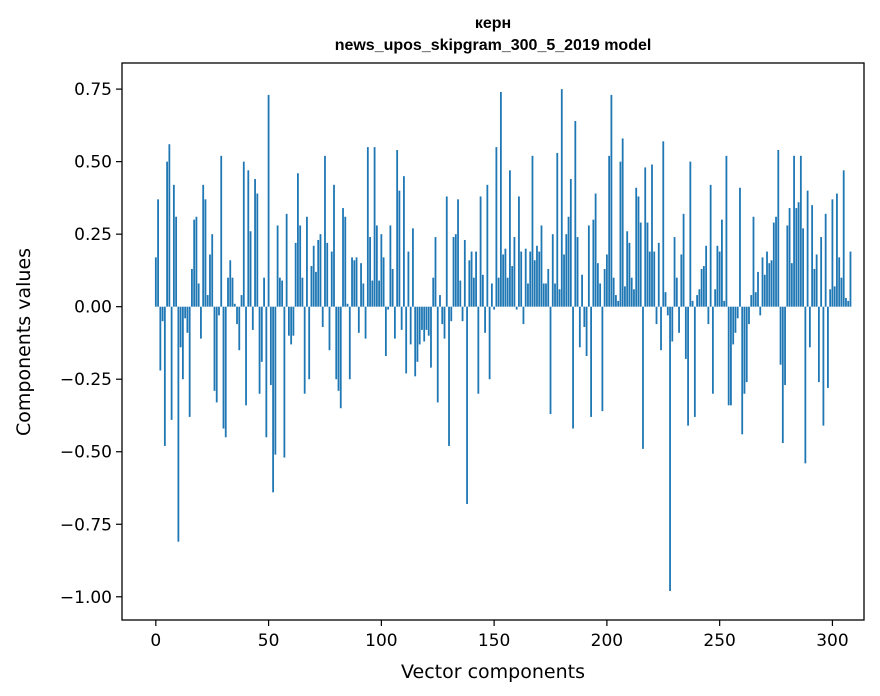  Describe the element at coordinates (24, 342) in the screenshot. I see `y-axis-label: Components values` at that location.